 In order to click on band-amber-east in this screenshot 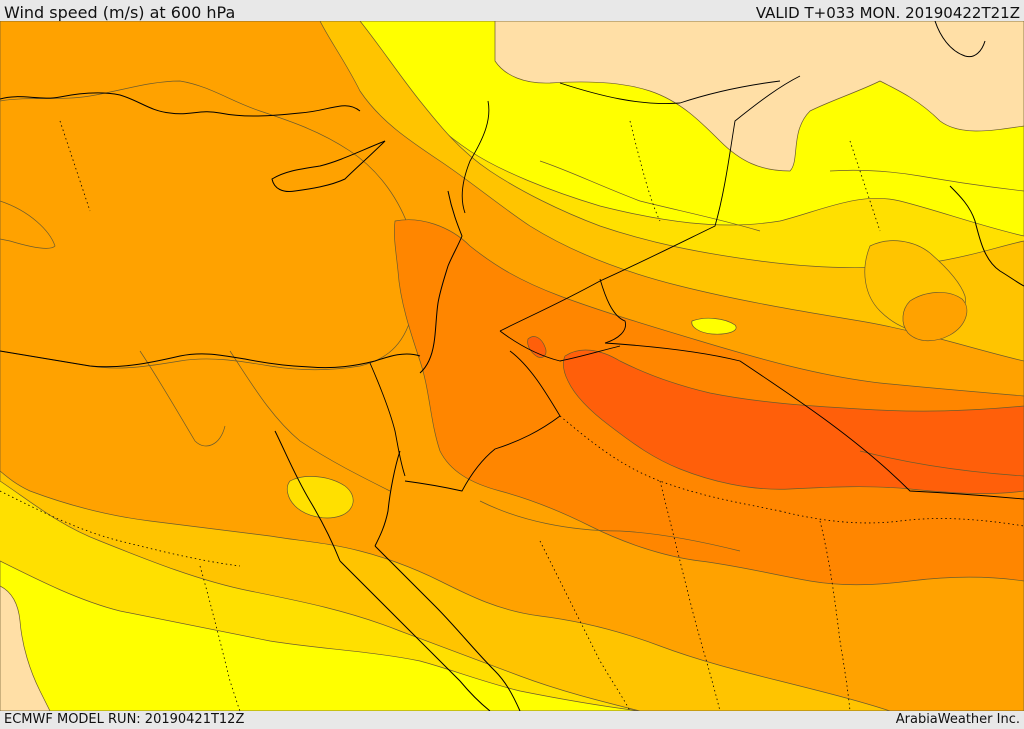, I will do `click(935, 317)`.